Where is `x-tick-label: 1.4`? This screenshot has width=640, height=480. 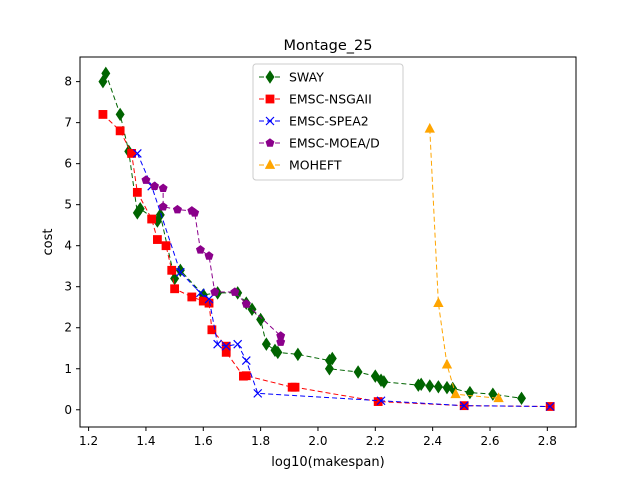 x-tick-label: 1.4 is located at coordinates (145, 441).